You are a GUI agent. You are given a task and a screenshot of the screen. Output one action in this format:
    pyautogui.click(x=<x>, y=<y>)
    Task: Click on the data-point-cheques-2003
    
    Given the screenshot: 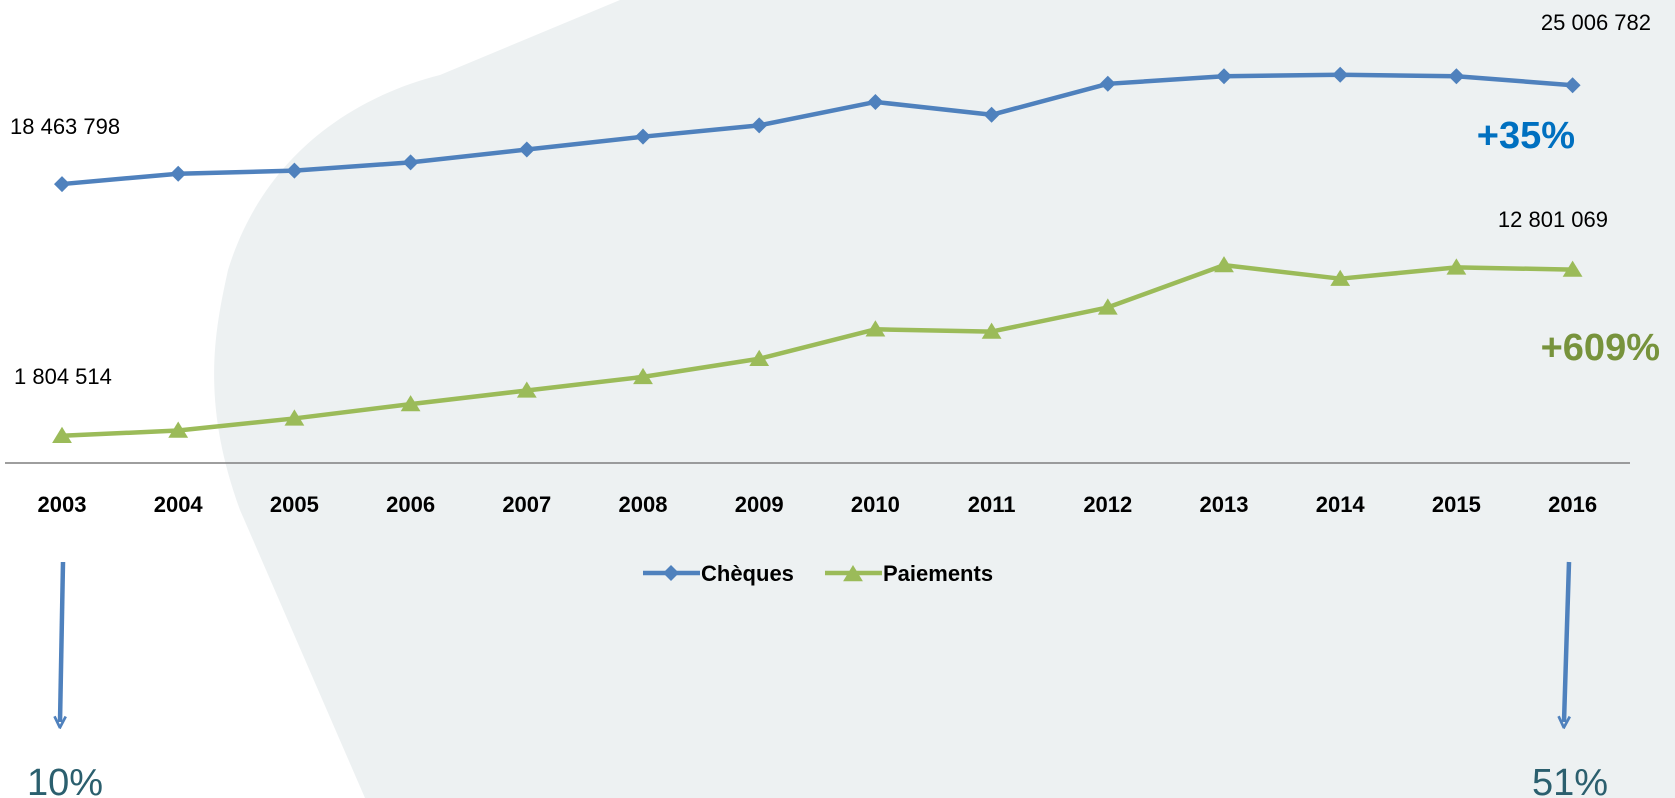 What is the action you would take?
    pyautogui.click(x=62, y=184)
    